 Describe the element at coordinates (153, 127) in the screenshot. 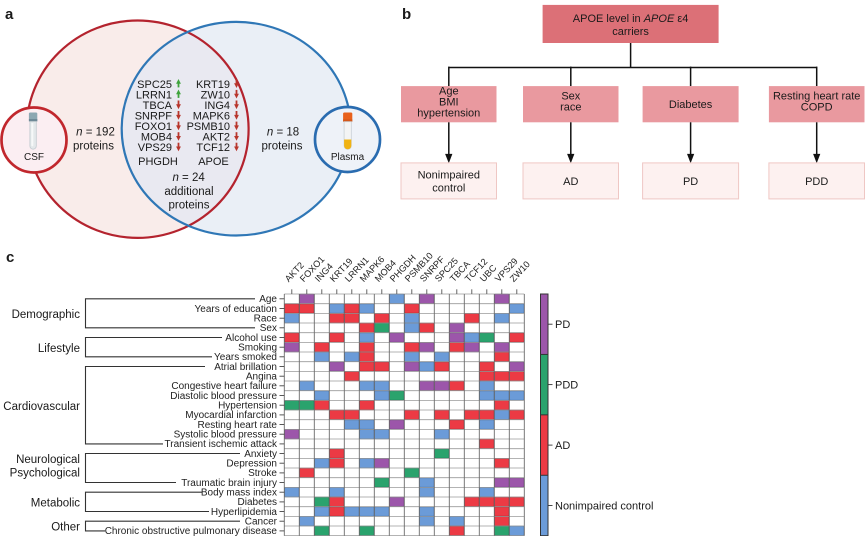

I see `svg-text: FOXO1` at that location.